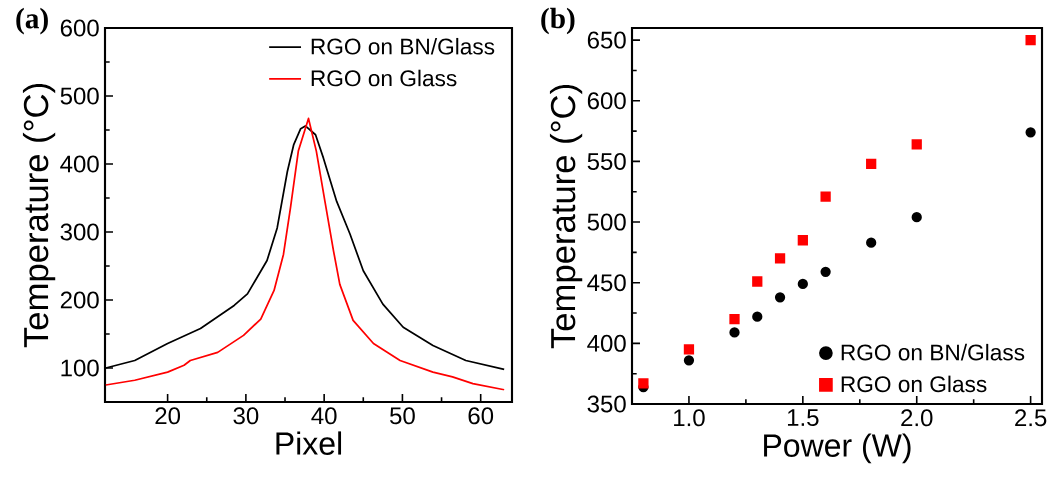 This screenshot has width=1057, height=486. What do you see at coordinates (1031, 418) in the screenshot?
I see `x-tick-label: 2.5` at bounding box center [1031, 418].